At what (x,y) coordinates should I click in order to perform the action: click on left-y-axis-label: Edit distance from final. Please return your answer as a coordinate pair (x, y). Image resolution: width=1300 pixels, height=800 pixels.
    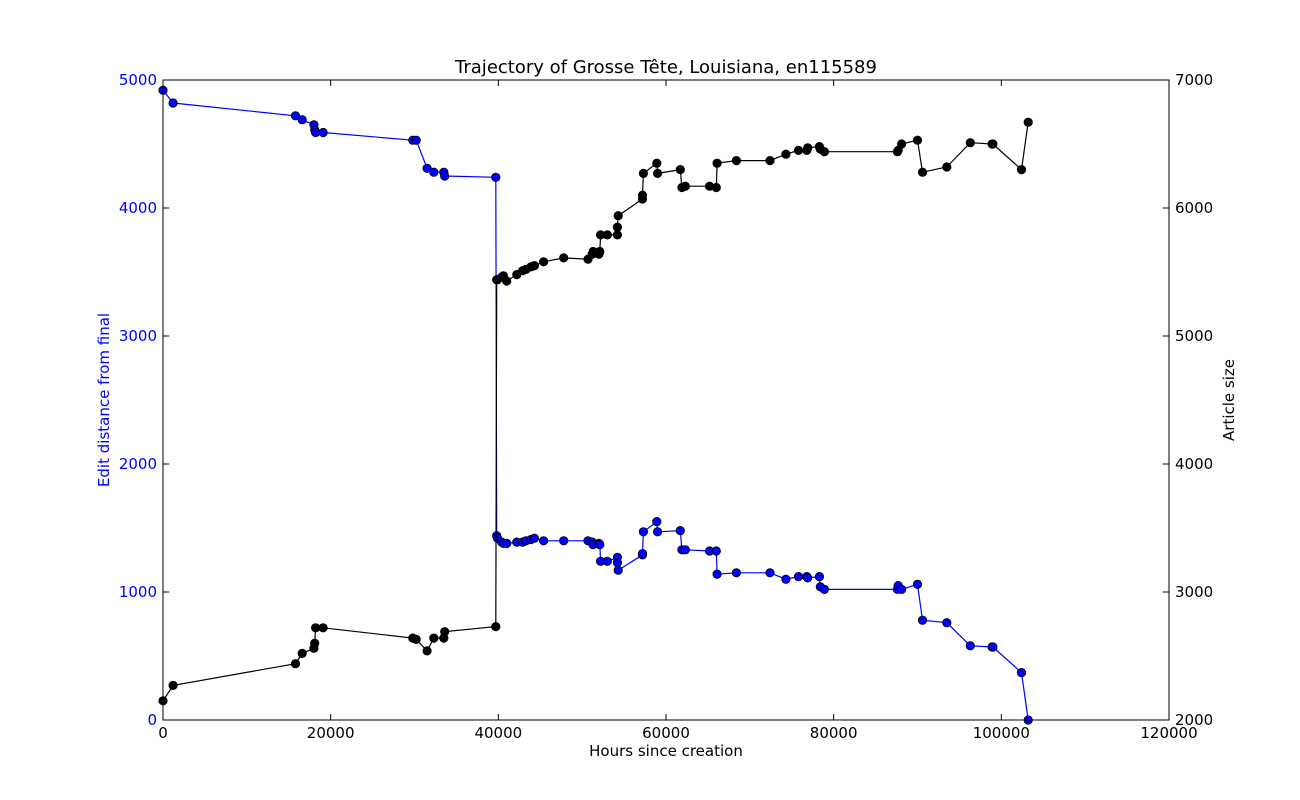
    Looking at the image, I should click on (104, 400).